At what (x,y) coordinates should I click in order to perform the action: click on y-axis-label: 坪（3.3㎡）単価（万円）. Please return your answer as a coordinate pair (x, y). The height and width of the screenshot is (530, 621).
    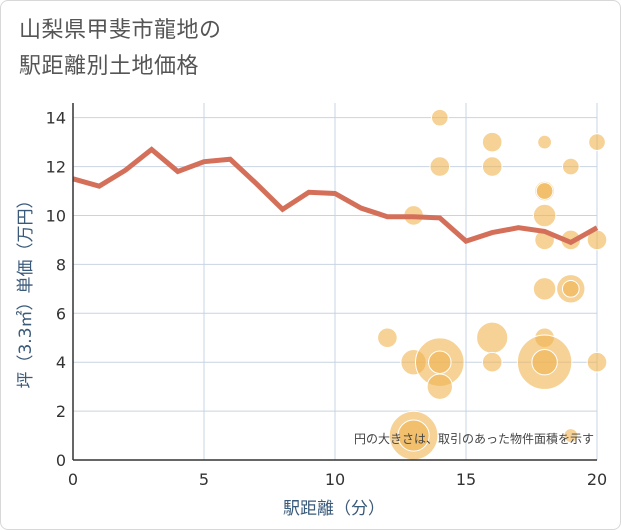
    Looking at the image, I should click on (26, 289).